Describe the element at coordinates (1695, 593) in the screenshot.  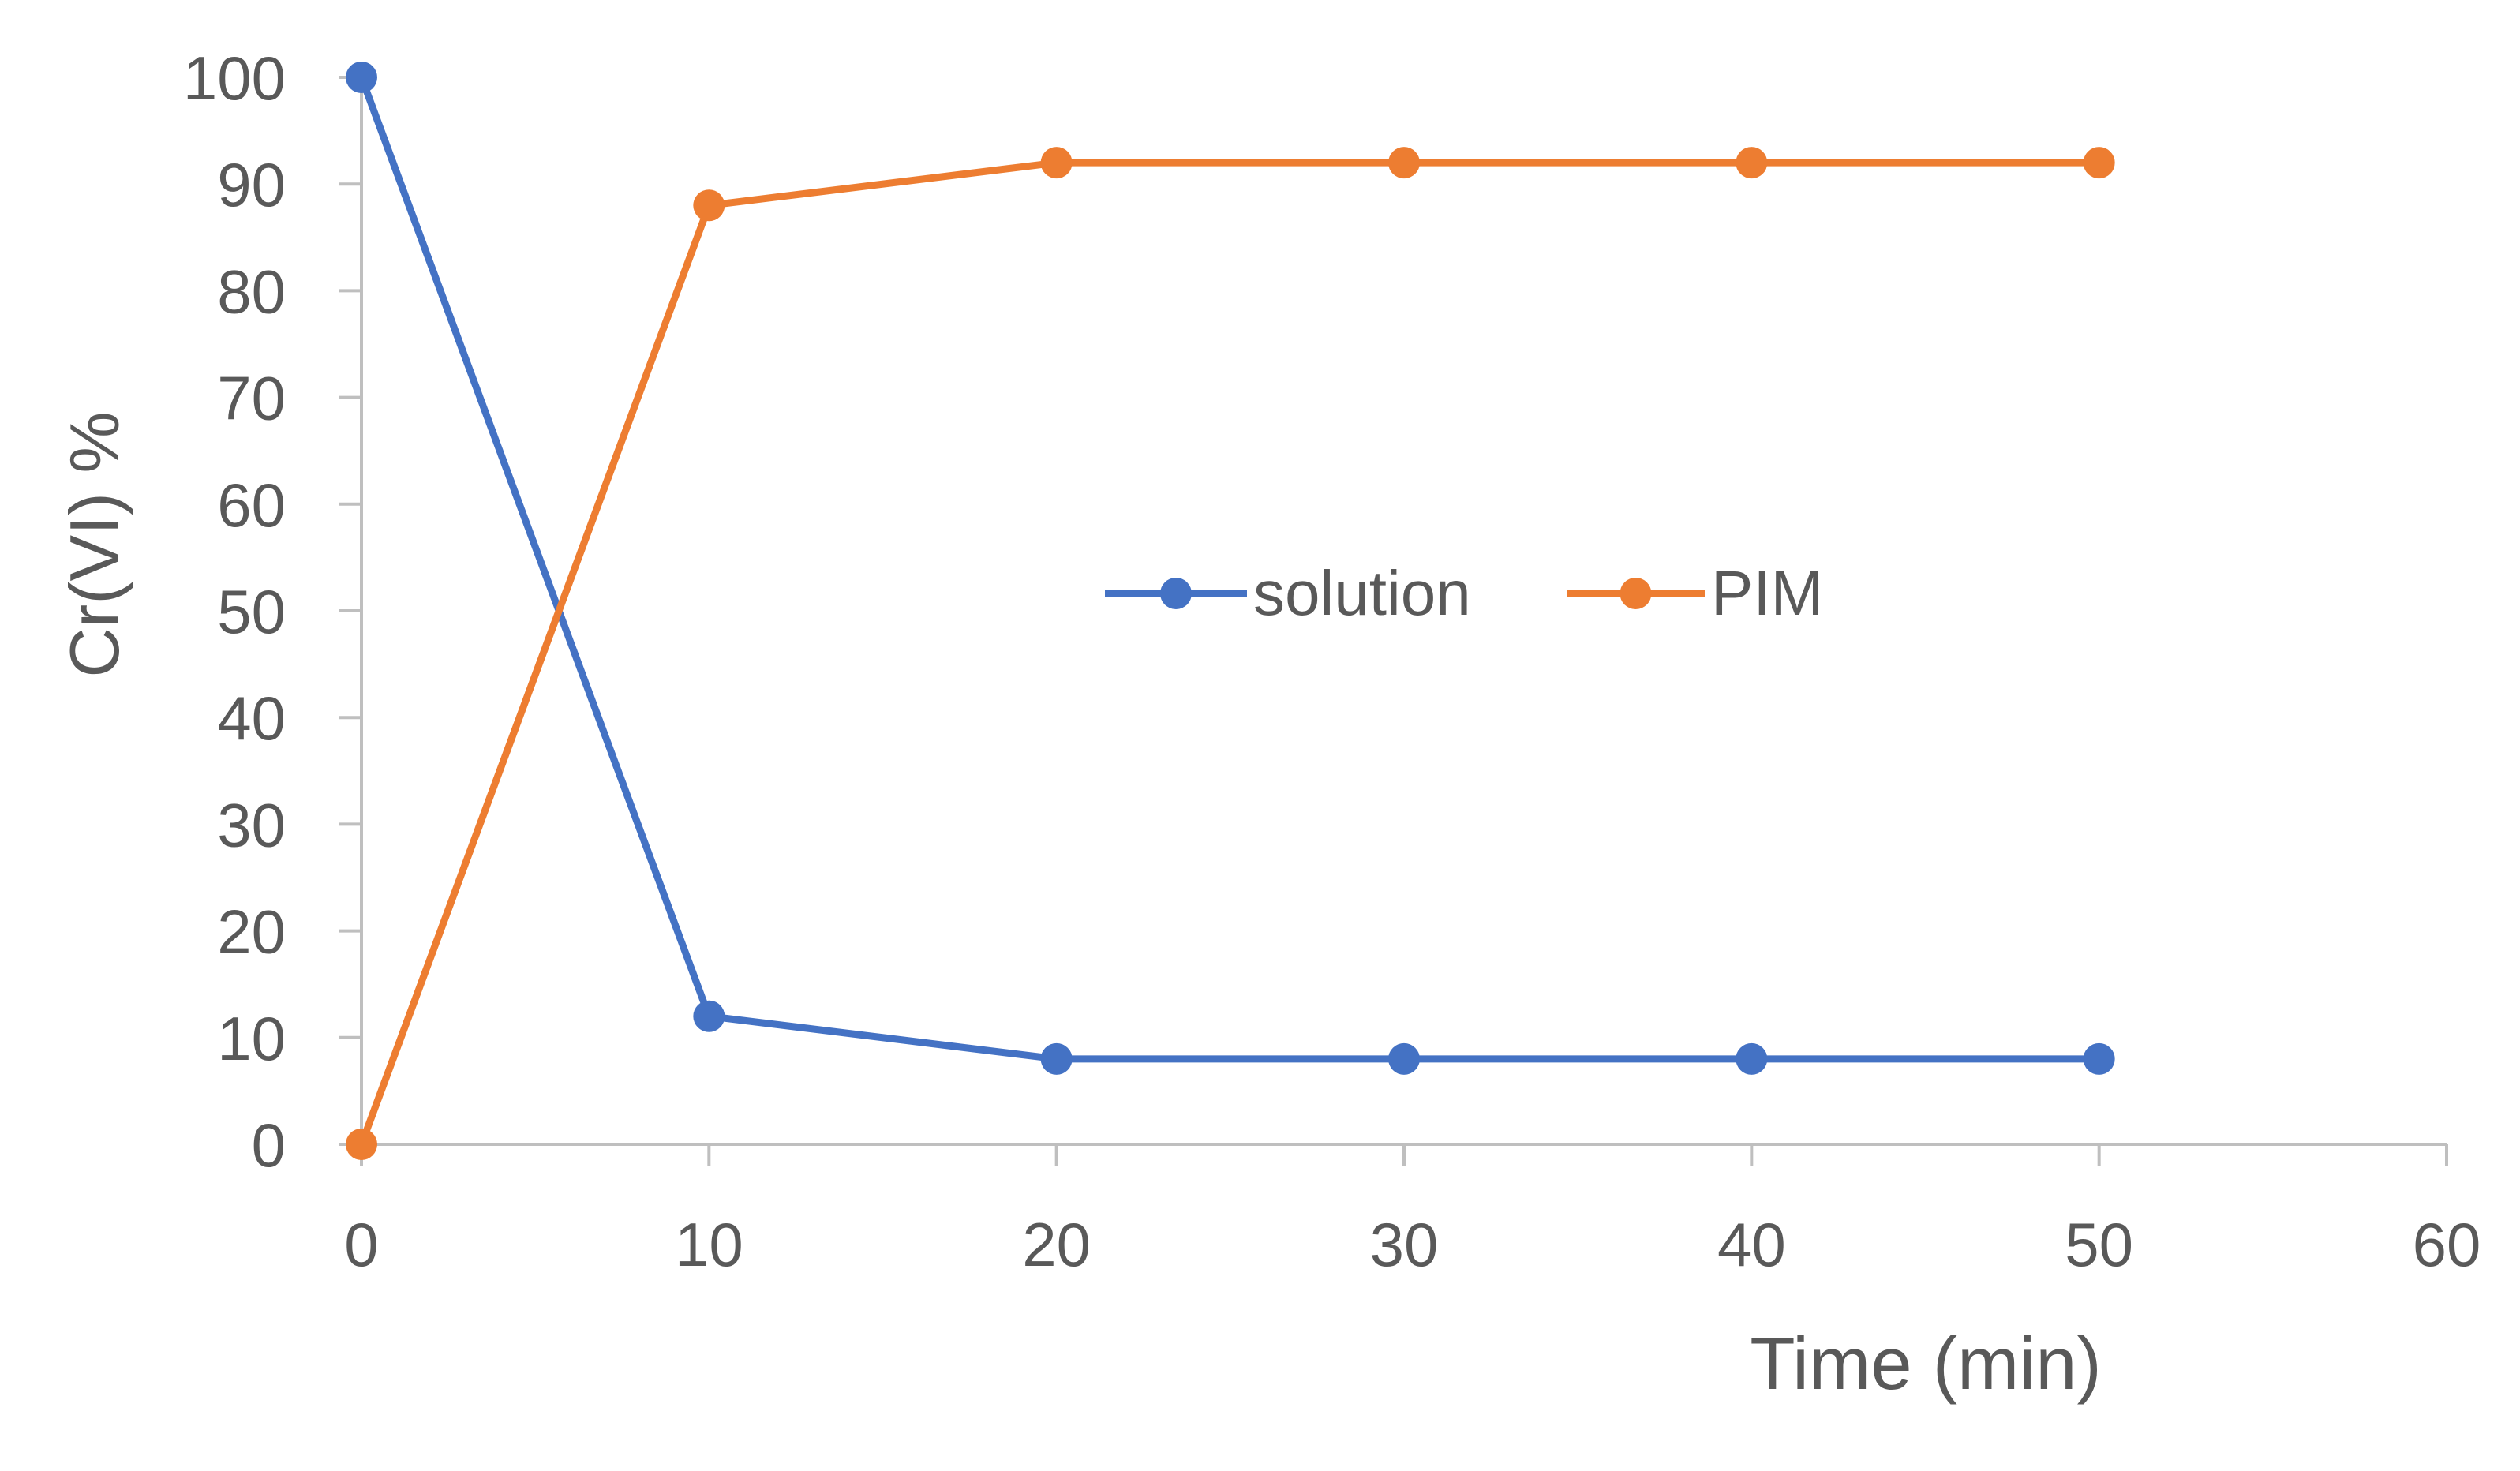
I see `legend-item-pim: PIM` at that location.